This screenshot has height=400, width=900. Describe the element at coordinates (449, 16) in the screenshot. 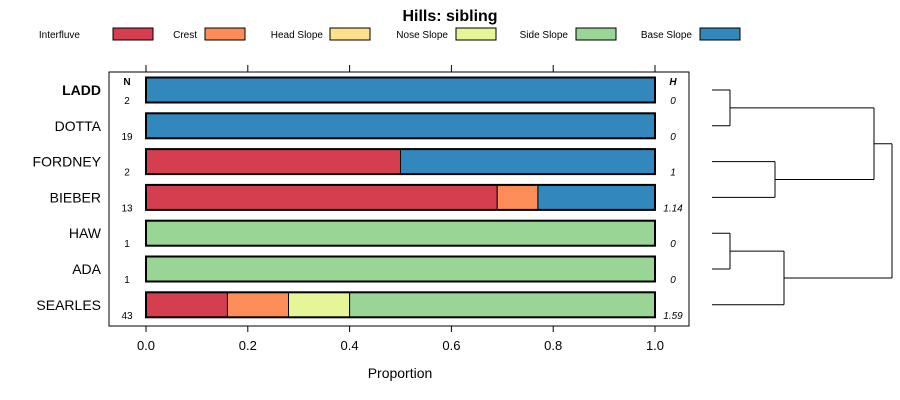

I see `chart-title: Hills: sibling` at that location.